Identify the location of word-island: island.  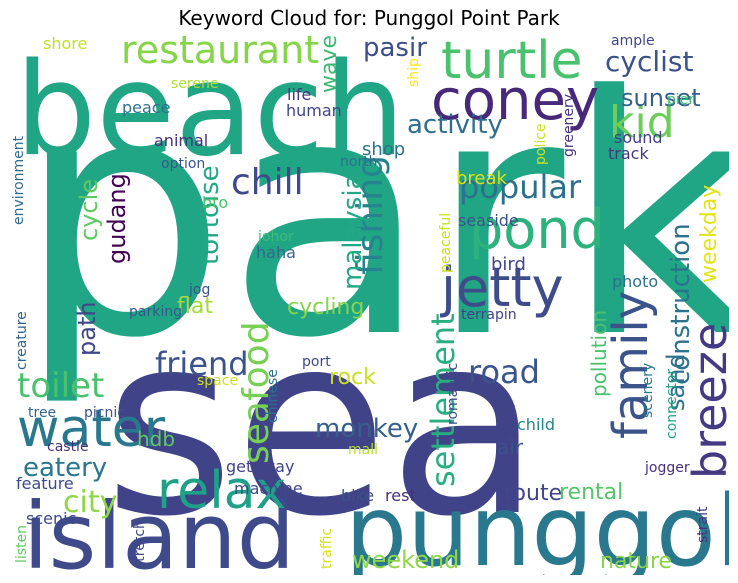
(159, 529).